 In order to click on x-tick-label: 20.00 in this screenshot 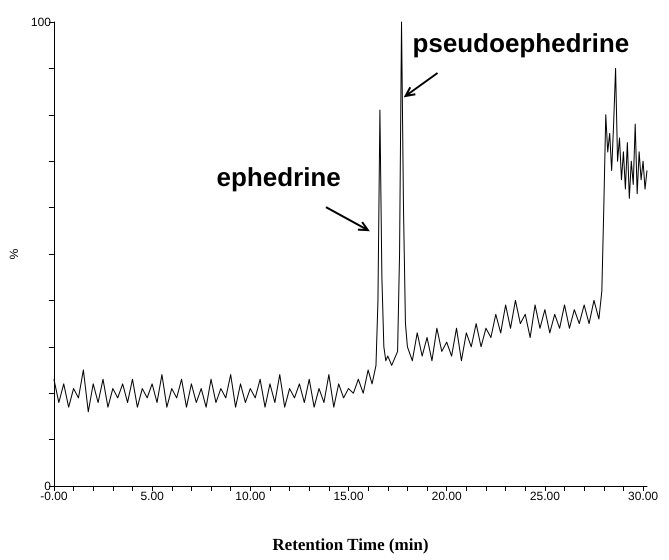, I will do `click(447, 496)`.